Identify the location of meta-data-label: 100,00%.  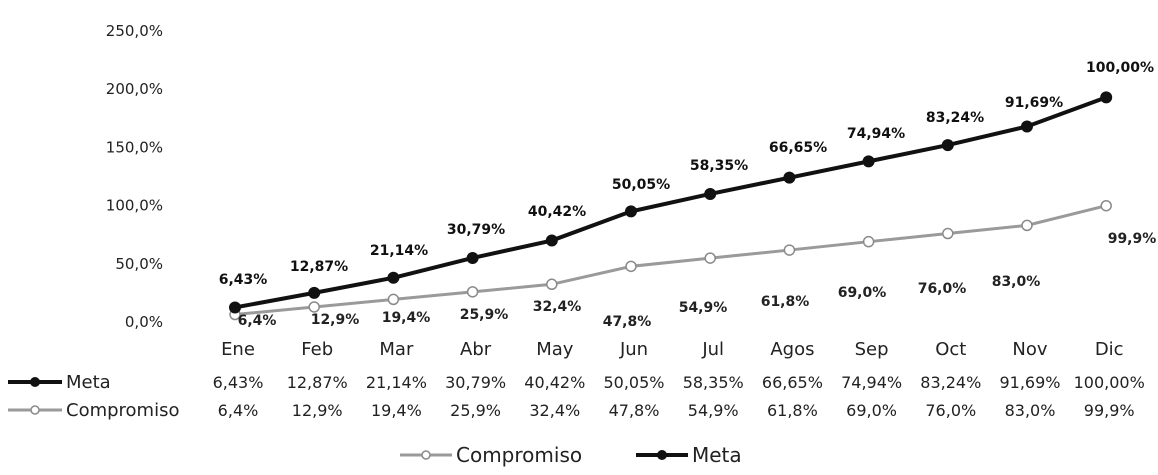
(1120, 68).